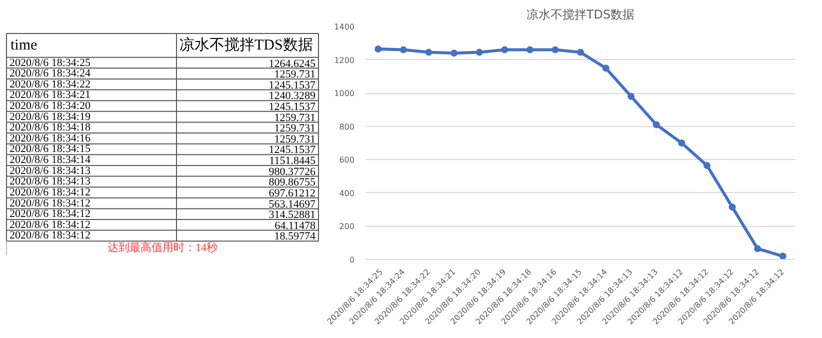 This screenshot has height=338, width=822. I want to click on y-tick-label: 400, so click(347, 193).